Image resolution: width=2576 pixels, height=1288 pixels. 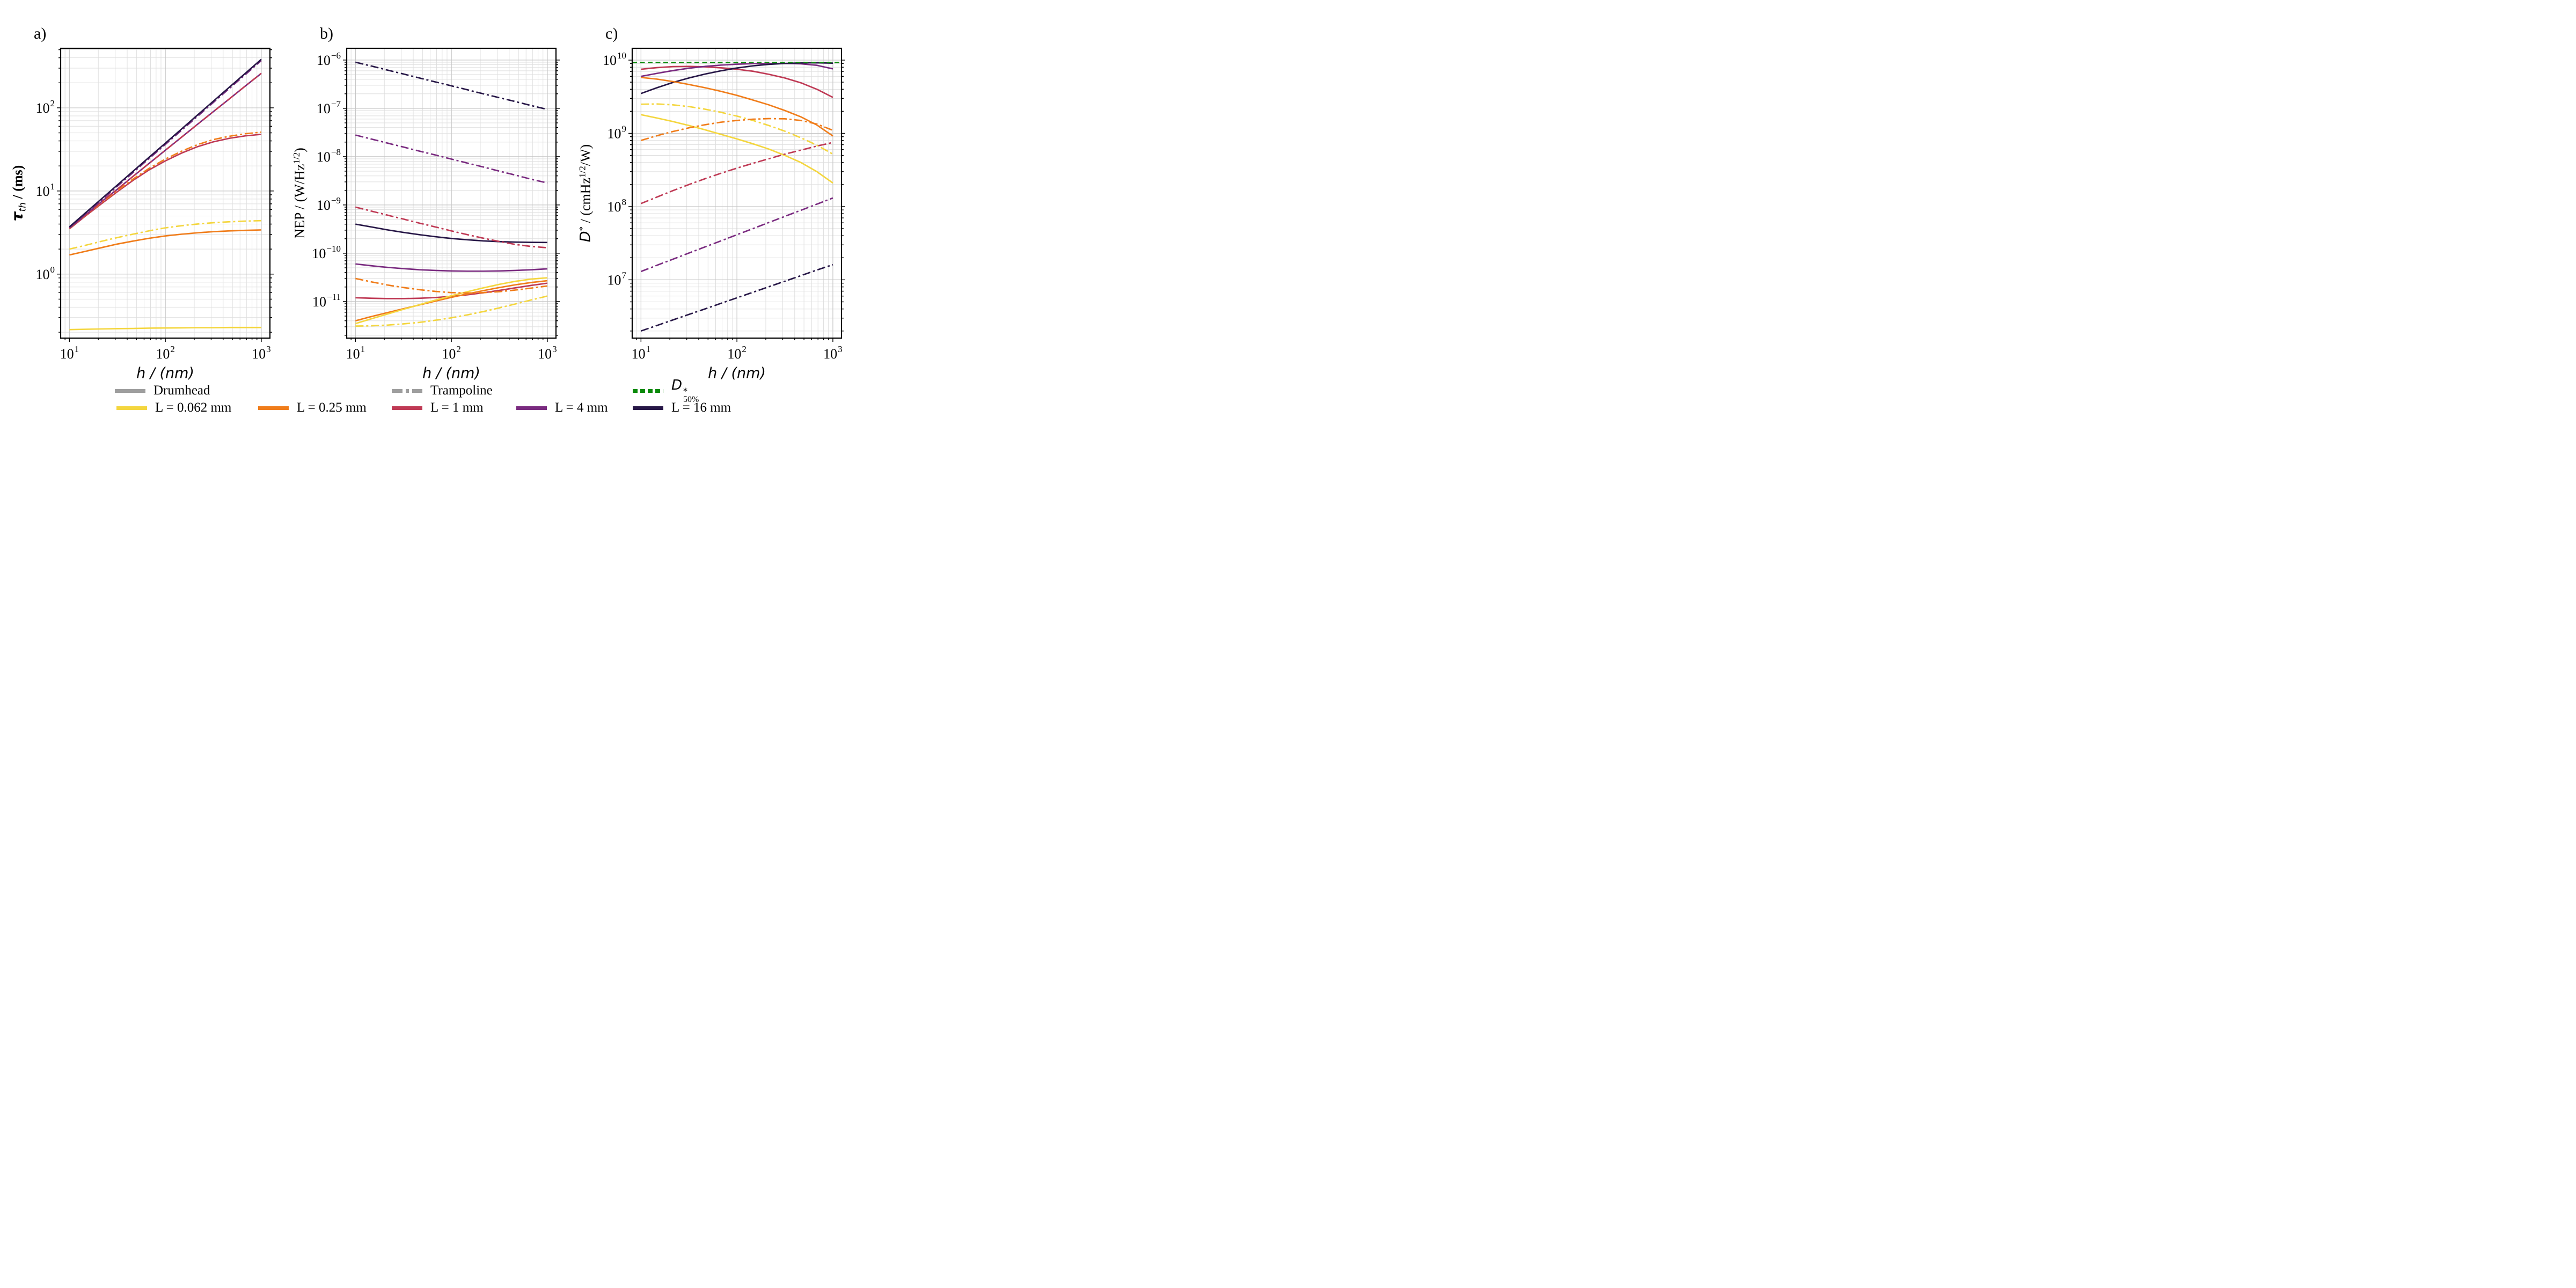 I want to click on legend-label: L = 0.062 mm, so click(x=193, y=407).